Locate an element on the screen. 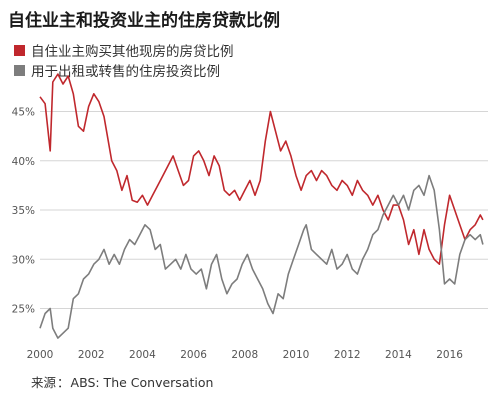 The width and height of the screenshot is (503, 405). legend-label-investor: 用于出租或转售的住房投资比例 is located at coordinates (125, 72).